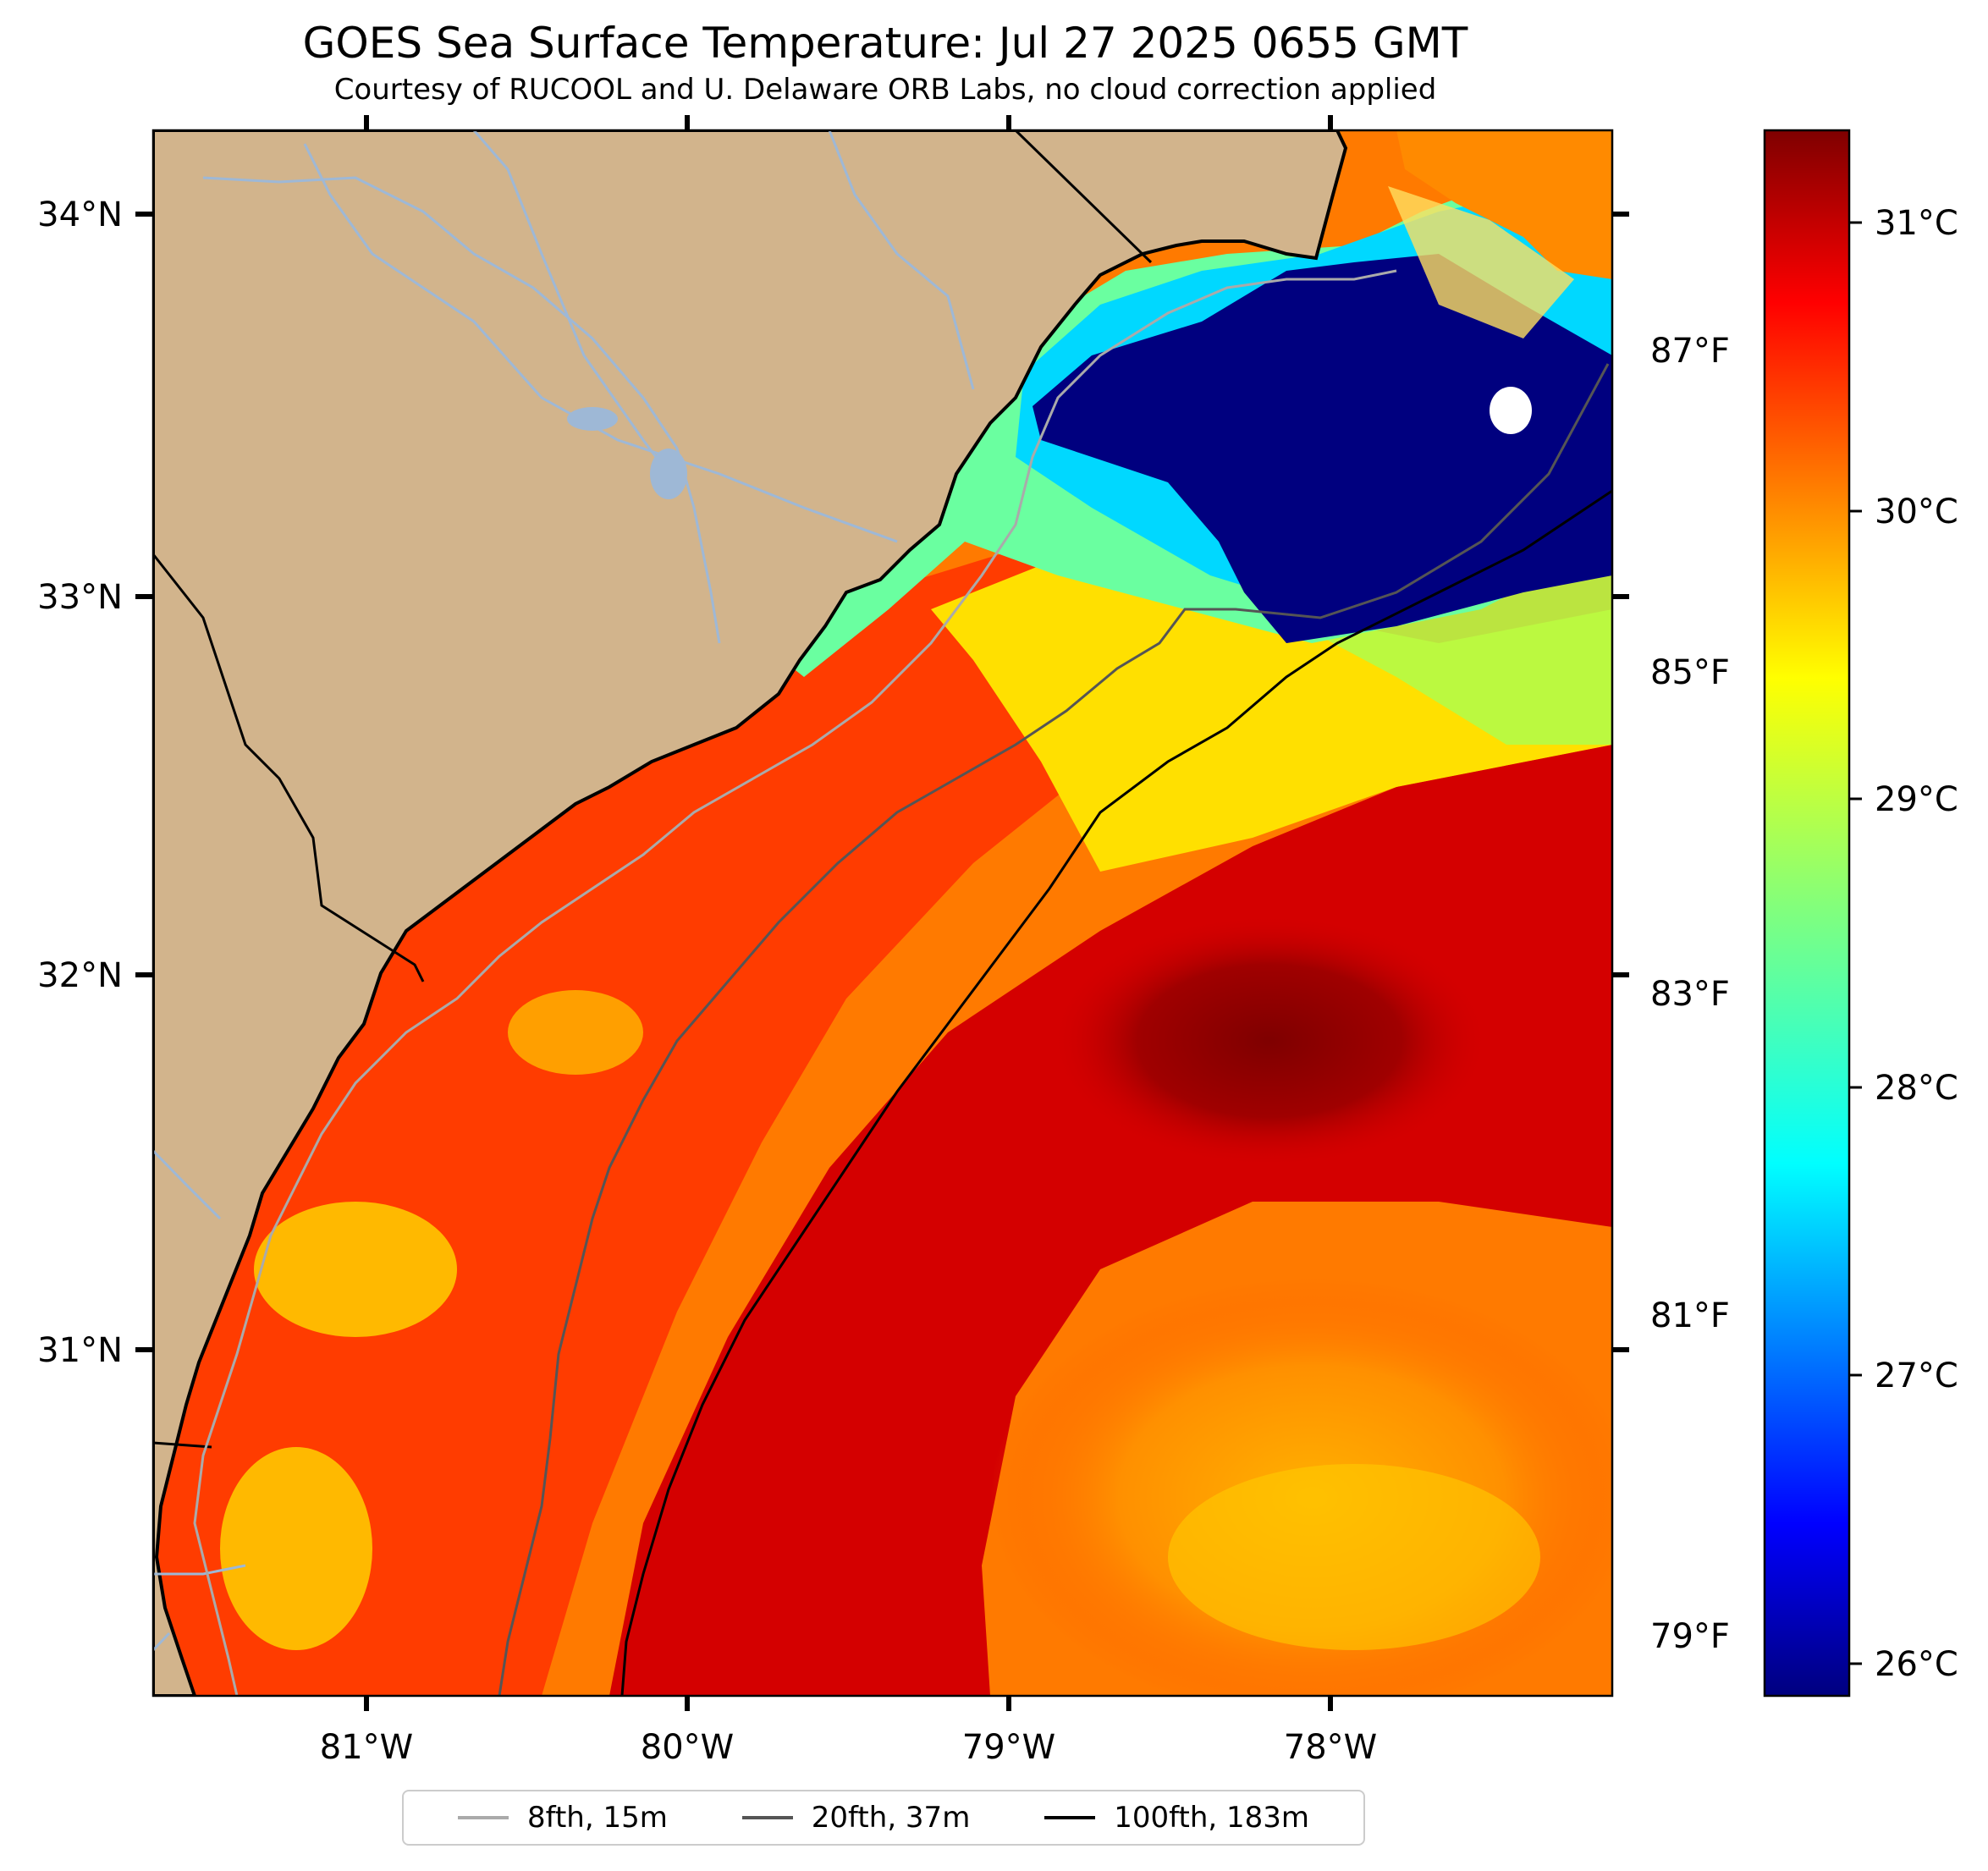 This screenshot has height=1871, width=1988. What do you see at coordinates (483, 1818) in the screenshot?
I see `legend-line-8fth` at bounding box center [483, 1818].